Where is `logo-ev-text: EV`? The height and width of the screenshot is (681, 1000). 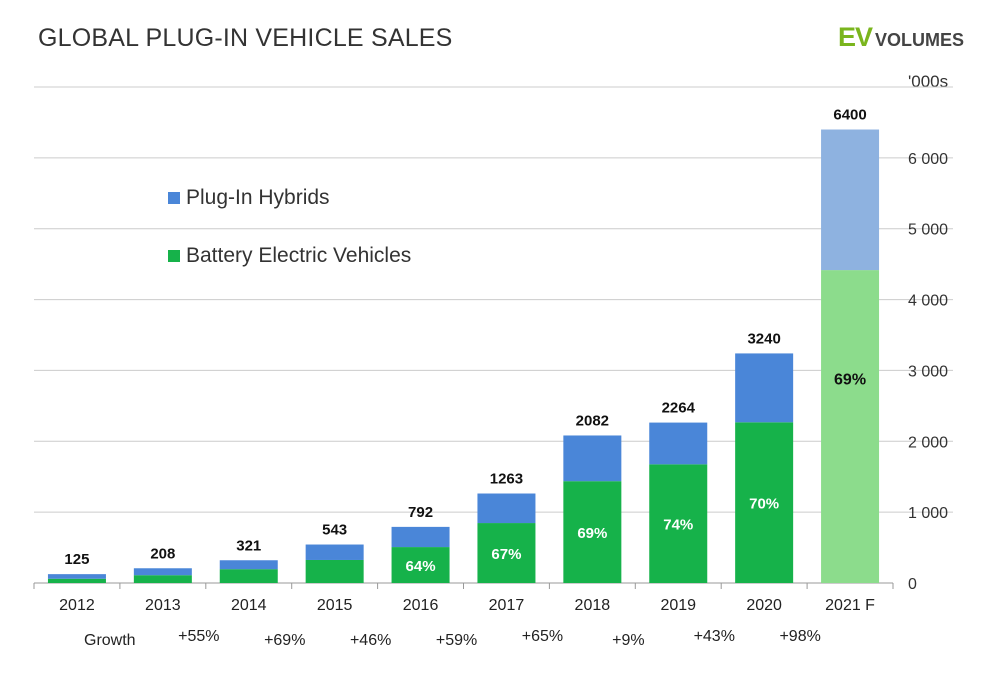 logo-ev-text: EV is located at coordinates (855, 37).